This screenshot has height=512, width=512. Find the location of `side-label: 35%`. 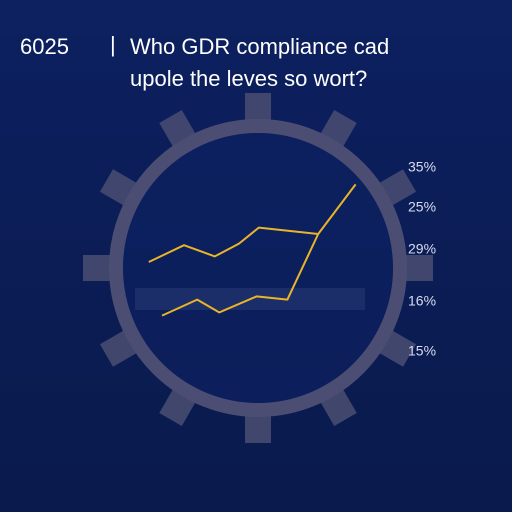

side-label: 35% is located at coordinates (422, 167).